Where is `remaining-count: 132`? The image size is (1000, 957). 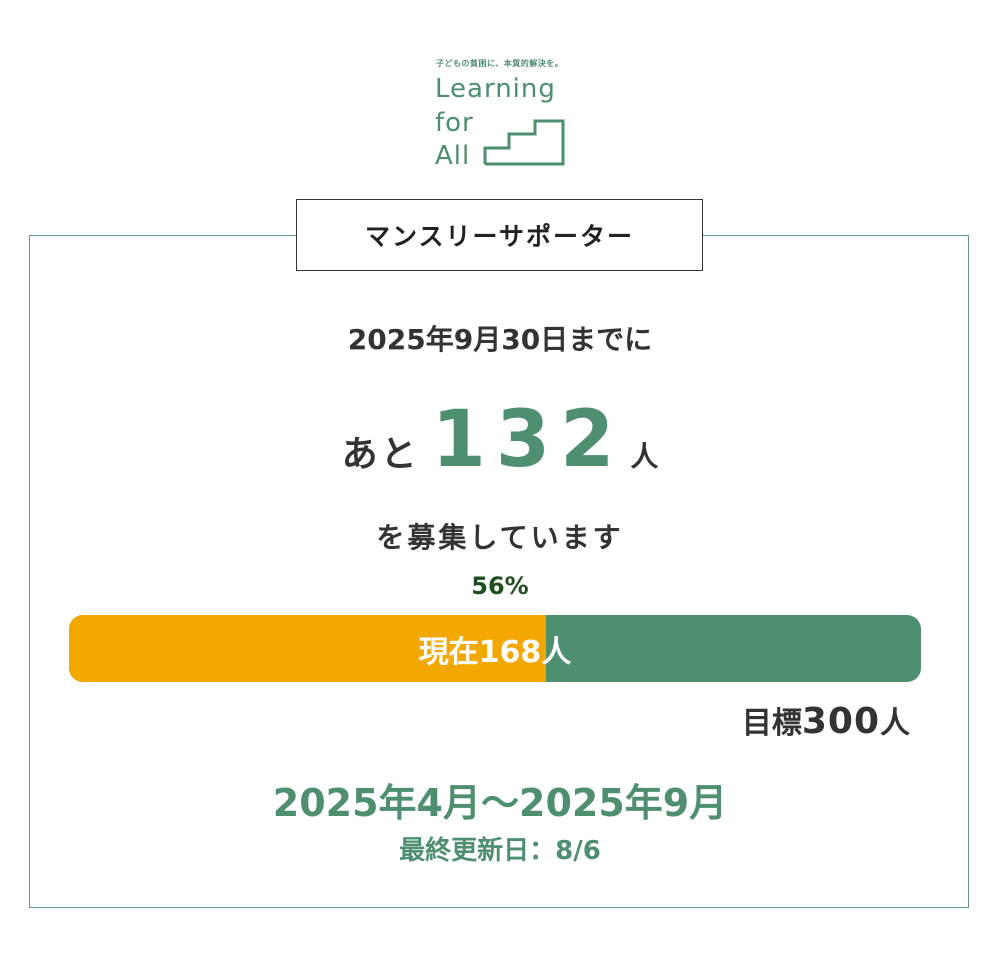 remaining-count: 132 is located at coordinates (528, 440).